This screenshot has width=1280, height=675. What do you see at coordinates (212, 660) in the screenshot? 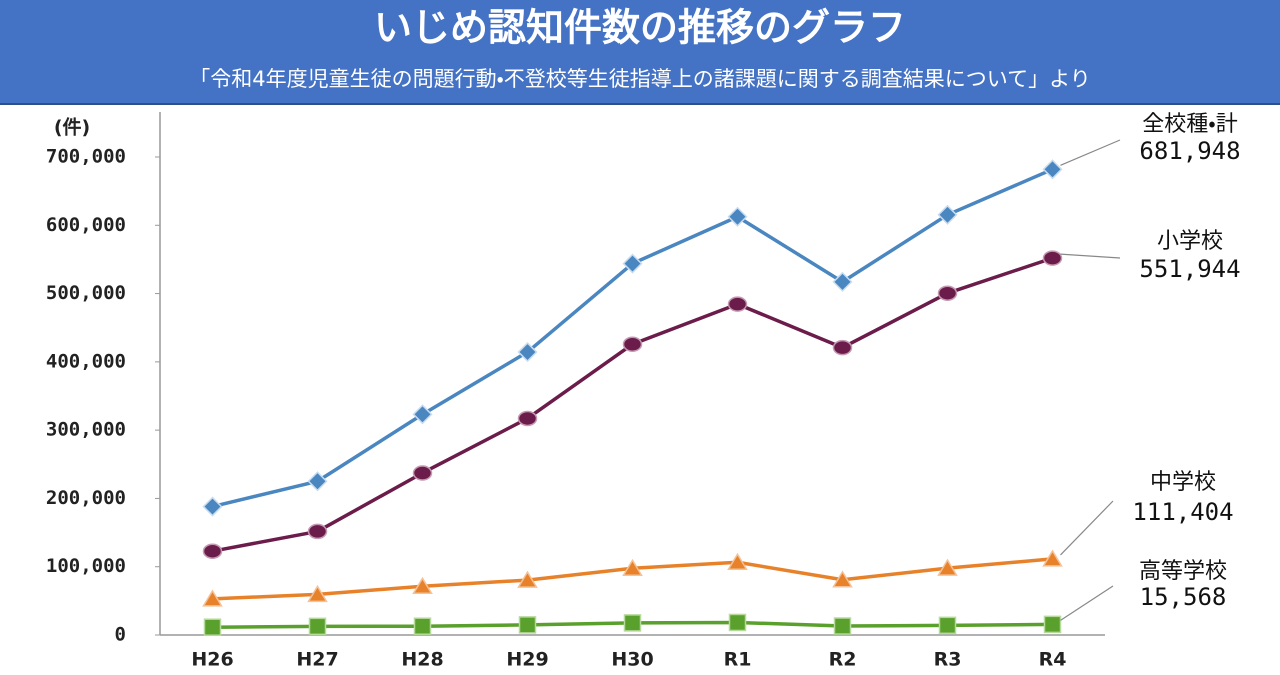
I see `x-tick-label: H26` at bounding box center [212, 660].